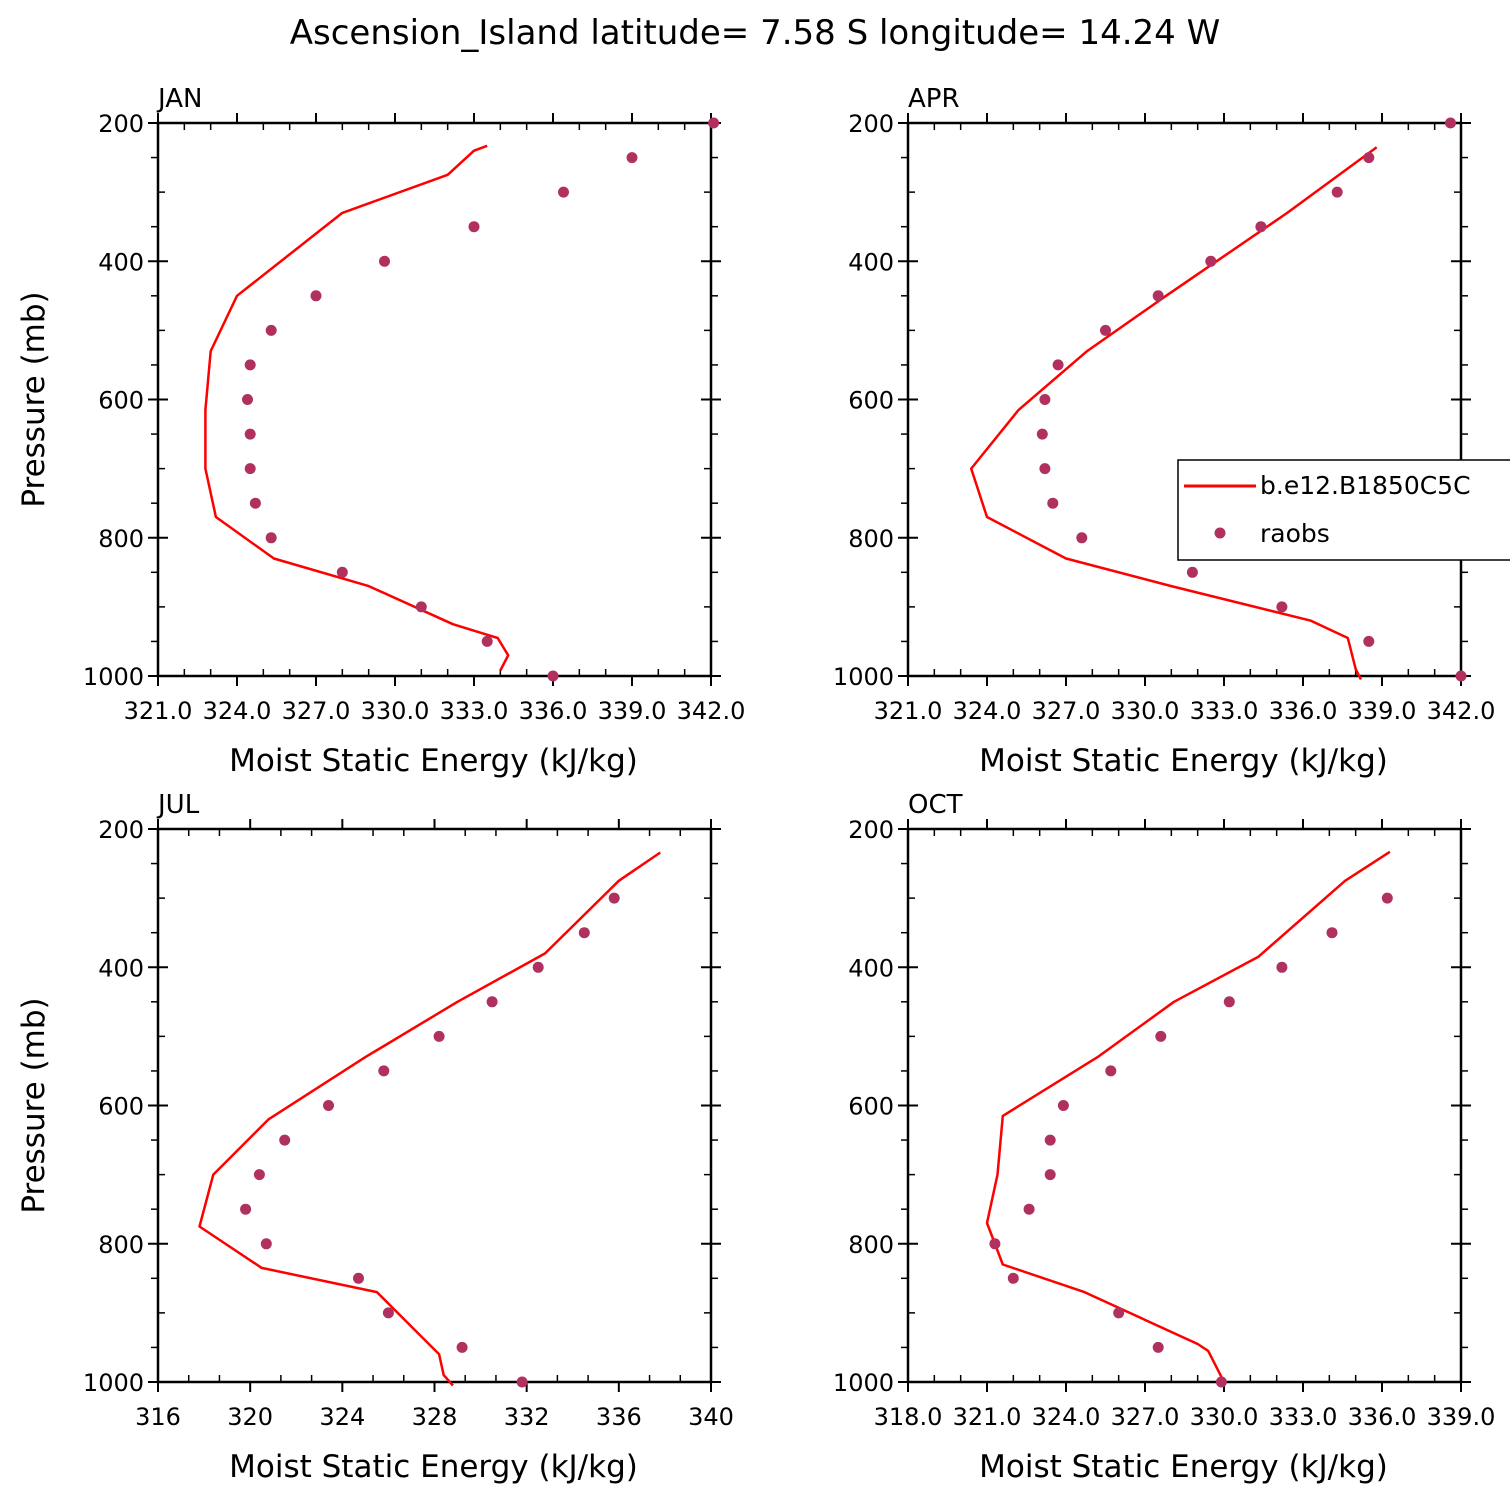 This screenshot has height=1510, width=1510. What do you see at coordinates (1343, 510) in the screenshot?
I see `legend: b.e12.B1850C5C raobs` at bounding box center [1343, 510].